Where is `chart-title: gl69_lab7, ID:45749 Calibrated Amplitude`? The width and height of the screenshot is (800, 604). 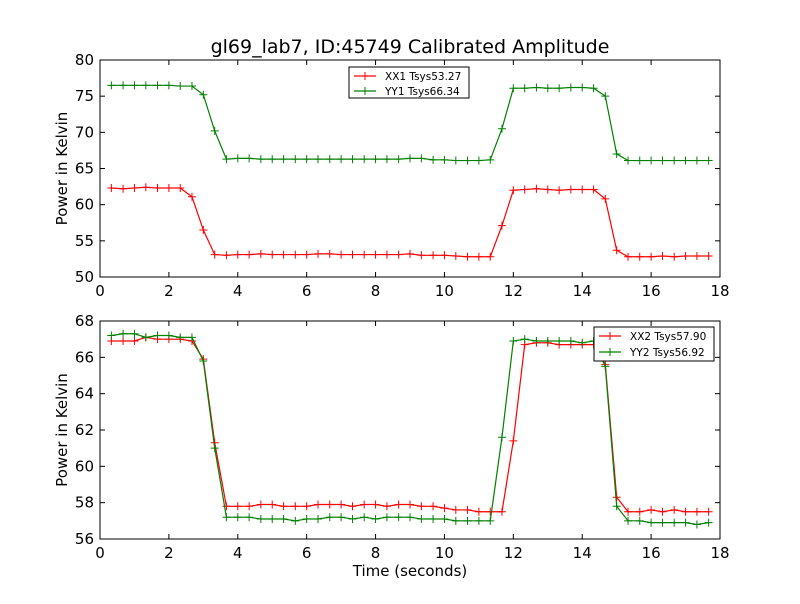 chart-title: gl69_lab7, ID:45749 Calibrated Amplitude is located at coordinates (410, 47).